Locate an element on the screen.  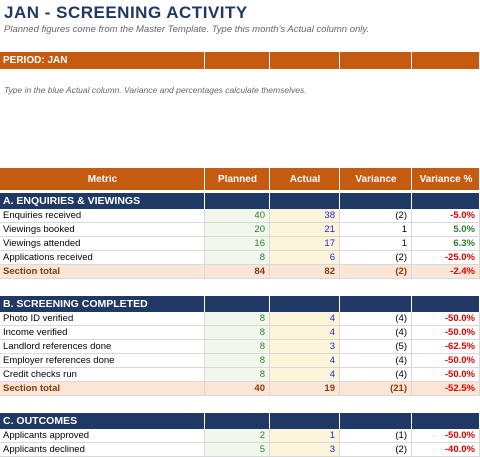
period-label: PERIOD: JAN is located at coordinates (35, 61).